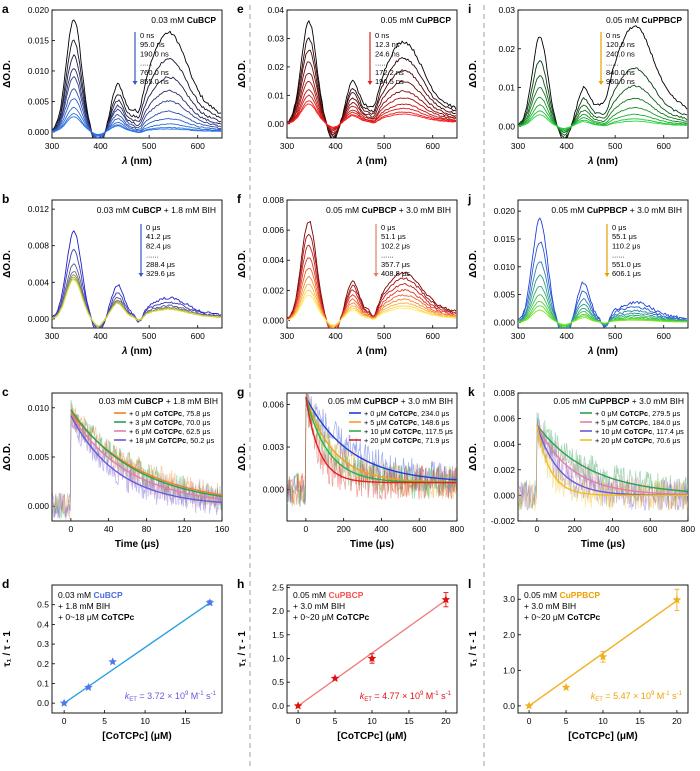  Describe the element at coordinates (381, 440) in the screenshot. I see `kinetic-fit` at that location.